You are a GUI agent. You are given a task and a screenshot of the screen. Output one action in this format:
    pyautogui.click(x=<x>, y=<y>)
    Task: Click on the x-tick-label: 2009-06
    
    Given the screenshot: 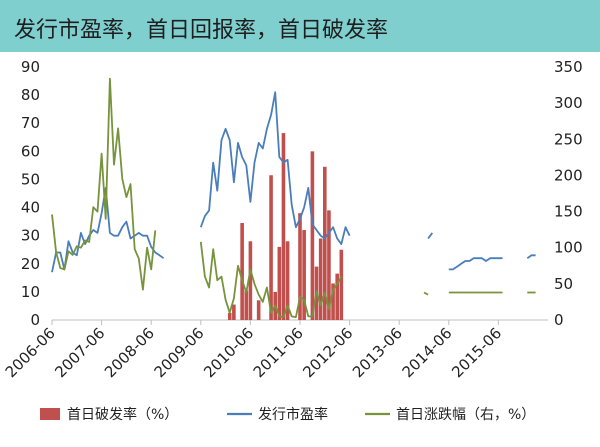 What is the action you would take?
    pyautogui.click(x=179, y=352)
    